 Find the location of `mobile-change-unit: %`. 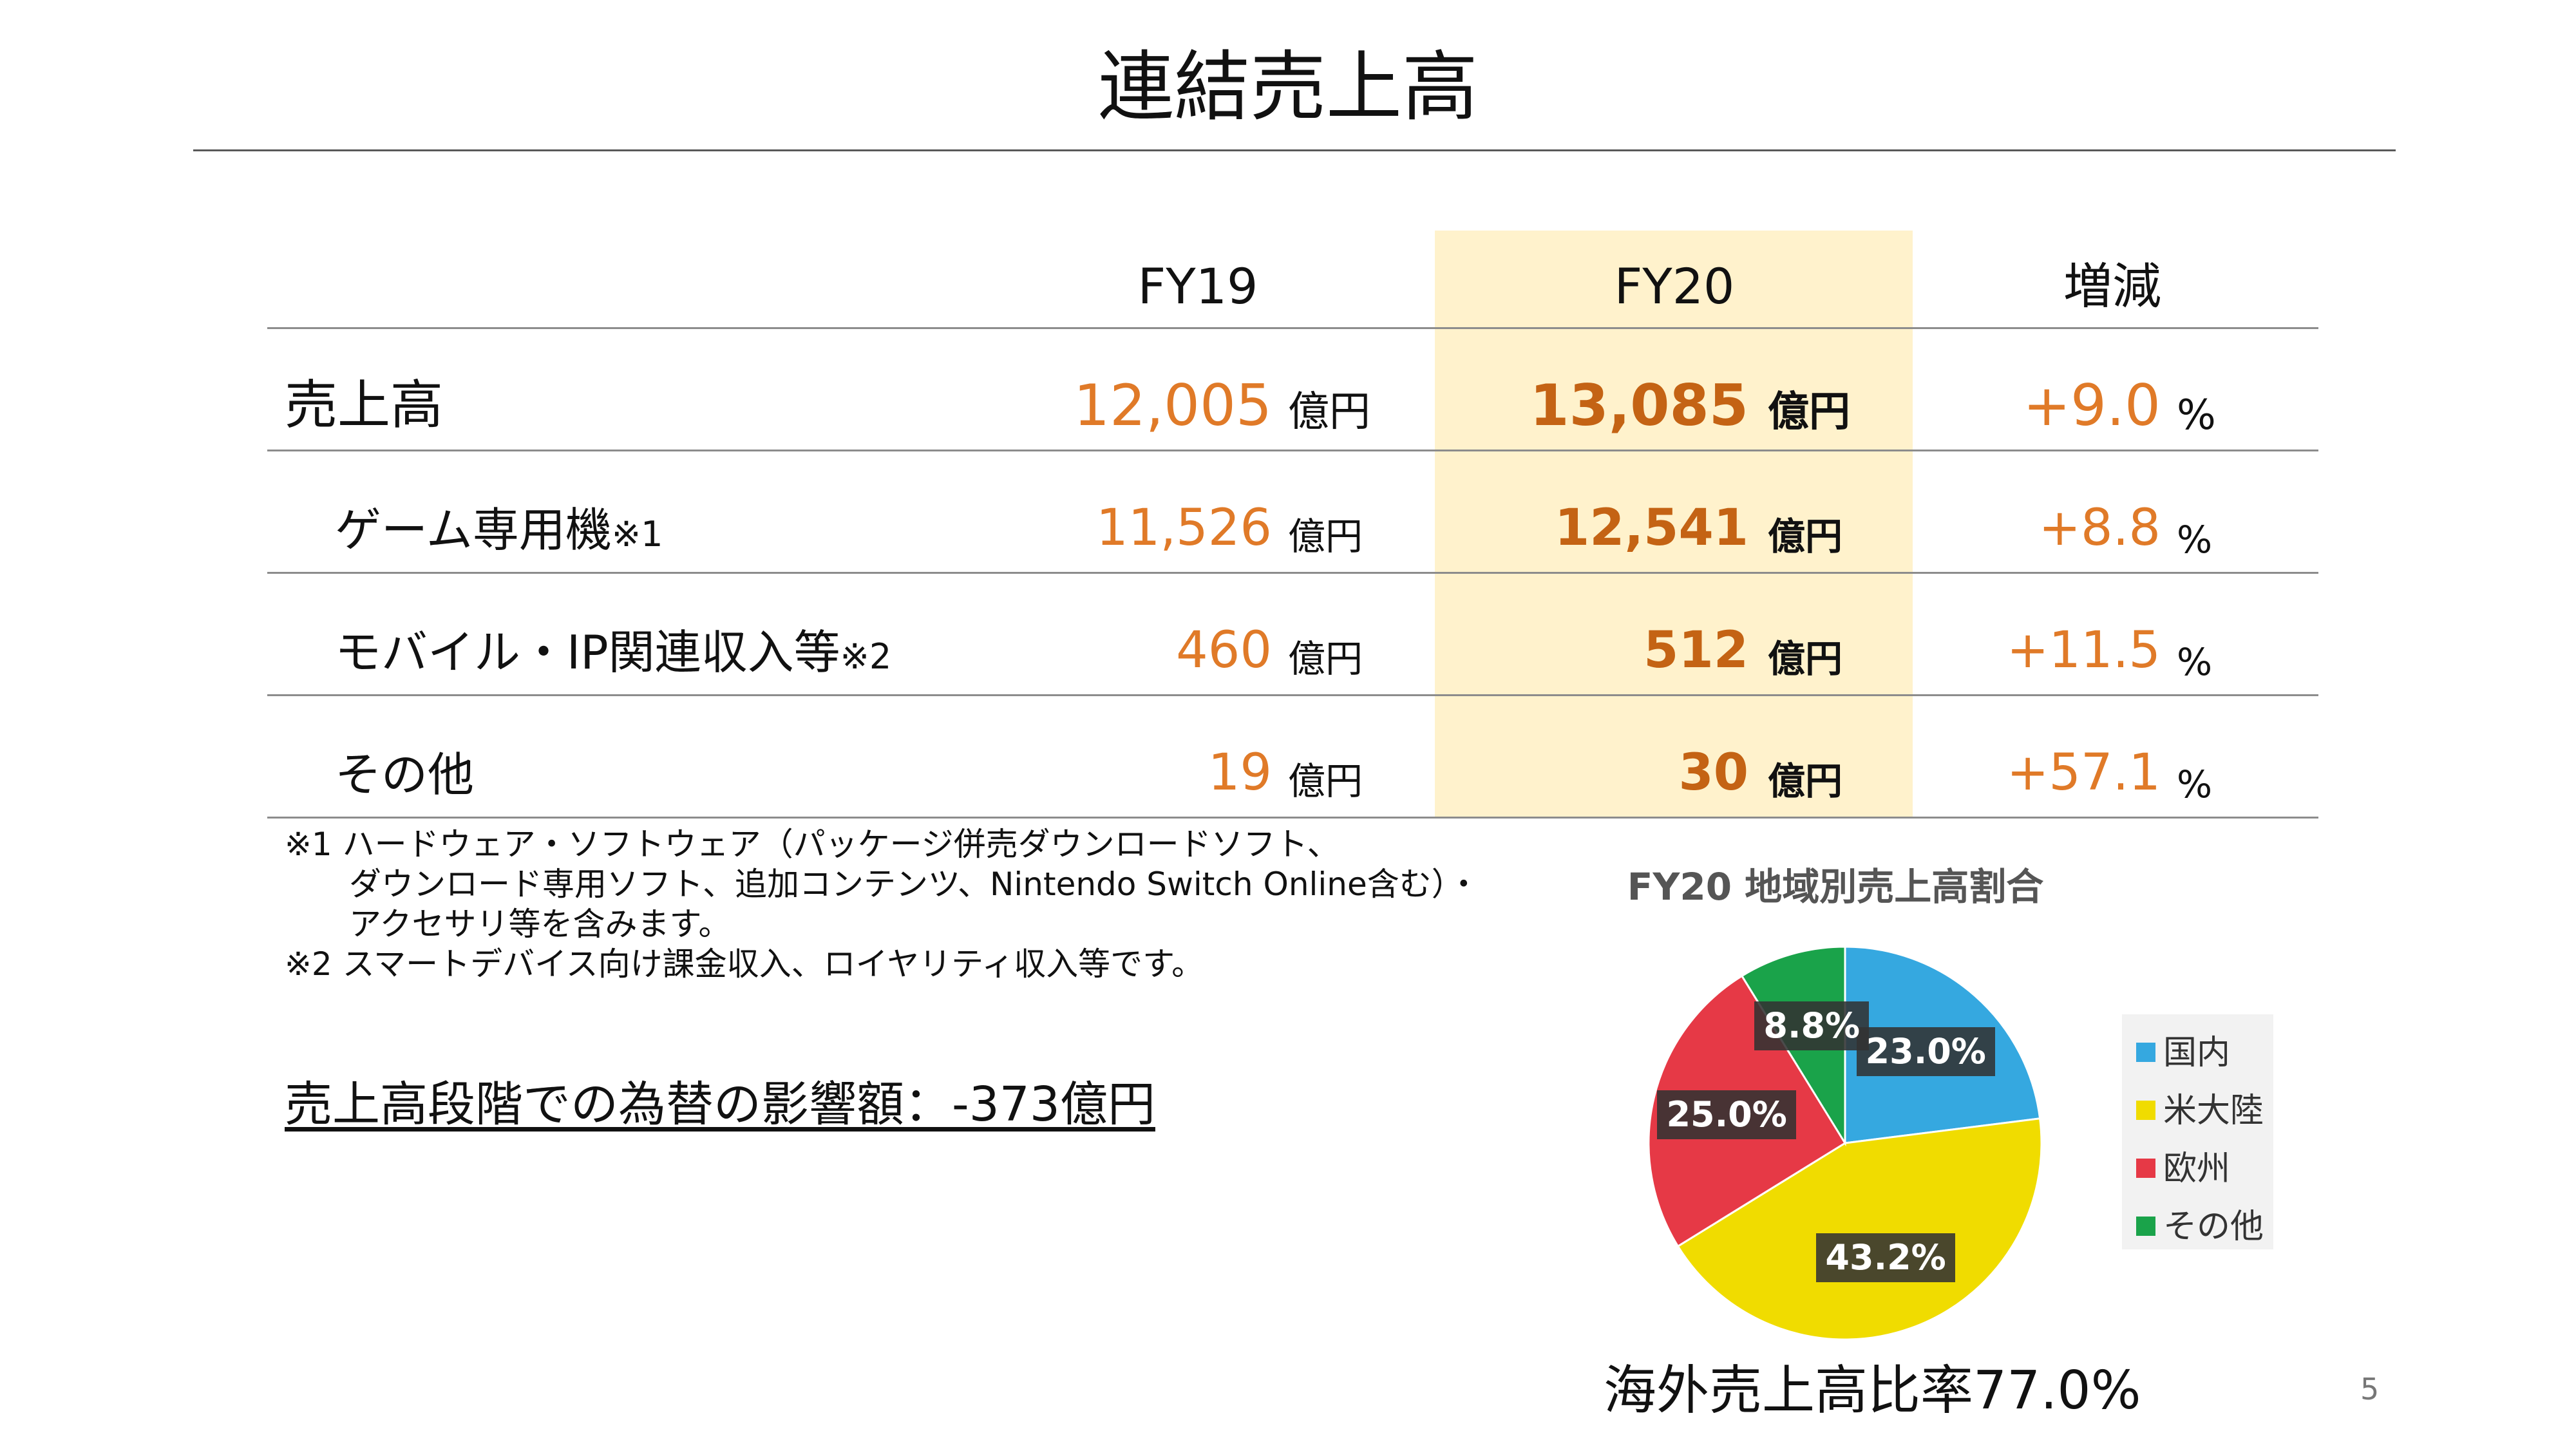

mobile-change-unit: % is located at coordinates (2195, 662).